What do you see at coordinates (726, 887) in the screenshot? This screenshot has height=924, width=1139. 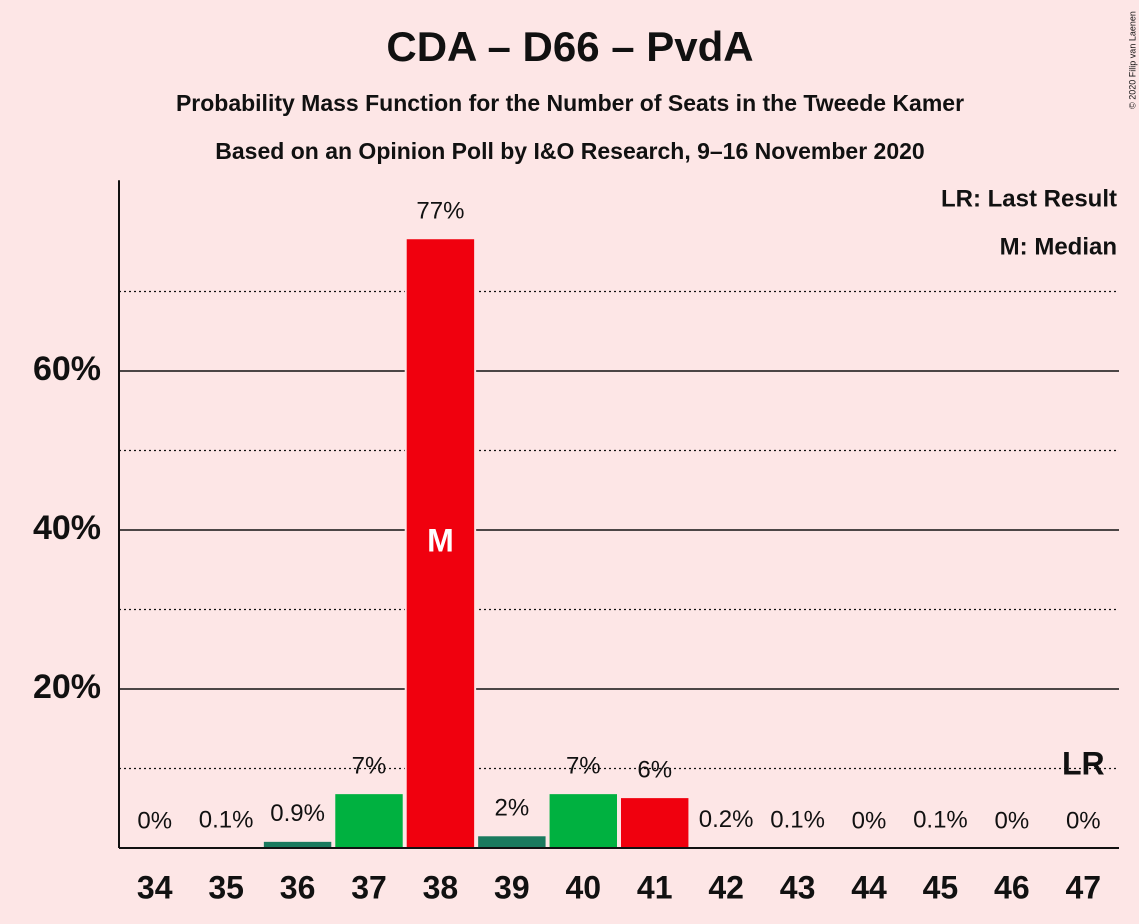 I see `x-tick-label: 42` at bounding box center [726, 887].